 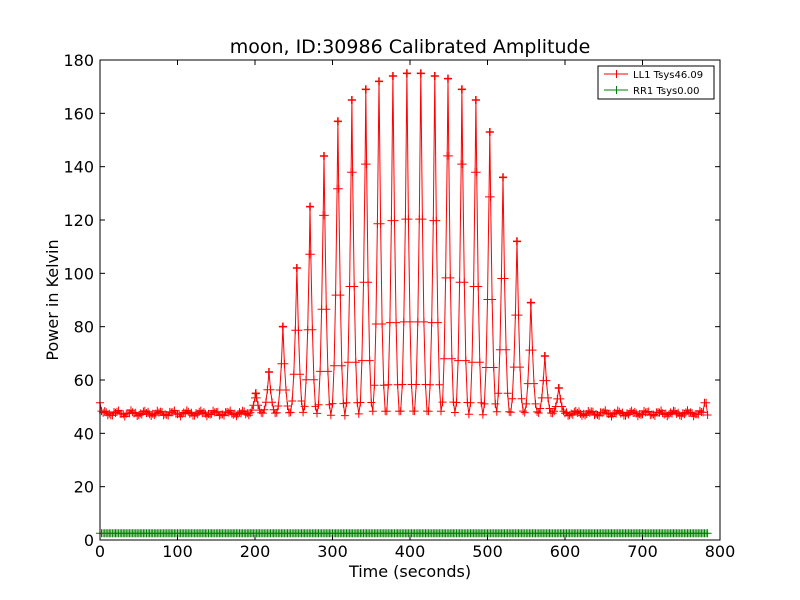 I want to click on x-tick-label: 300, so click(x=332, y=551).